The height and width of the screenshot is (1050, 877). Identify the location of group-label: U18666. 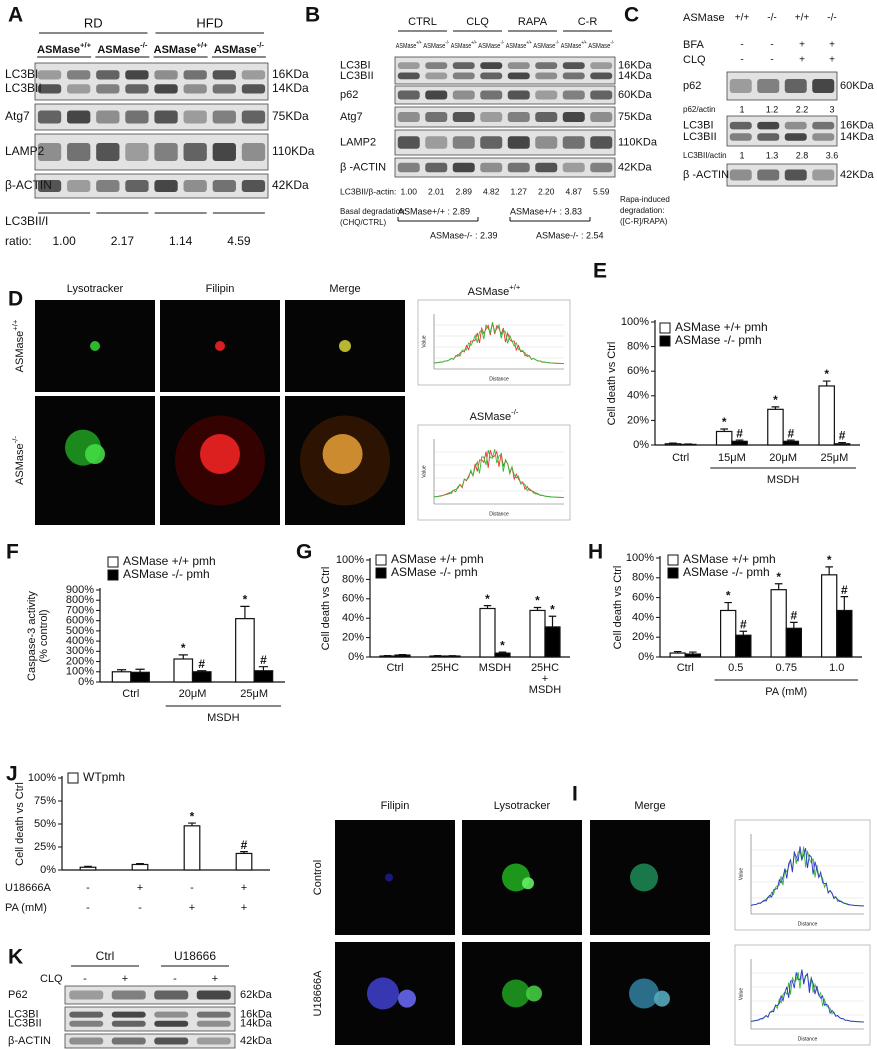
(195, 956).